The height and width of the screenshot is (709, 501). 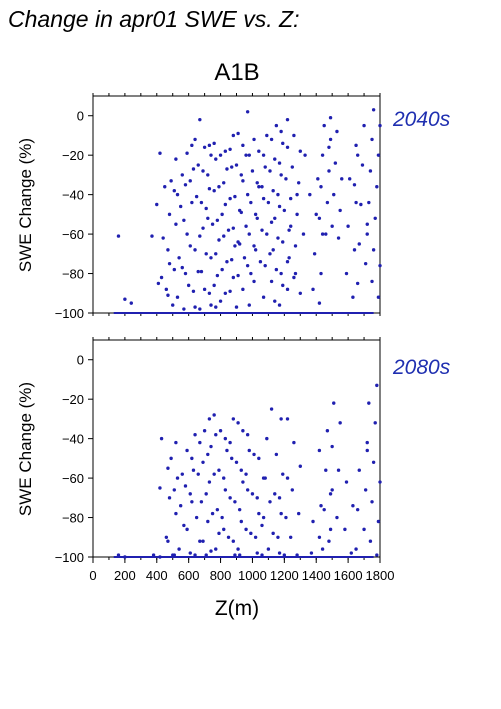 I want to click on period-label: 2080s, so click(x=421, y=367).